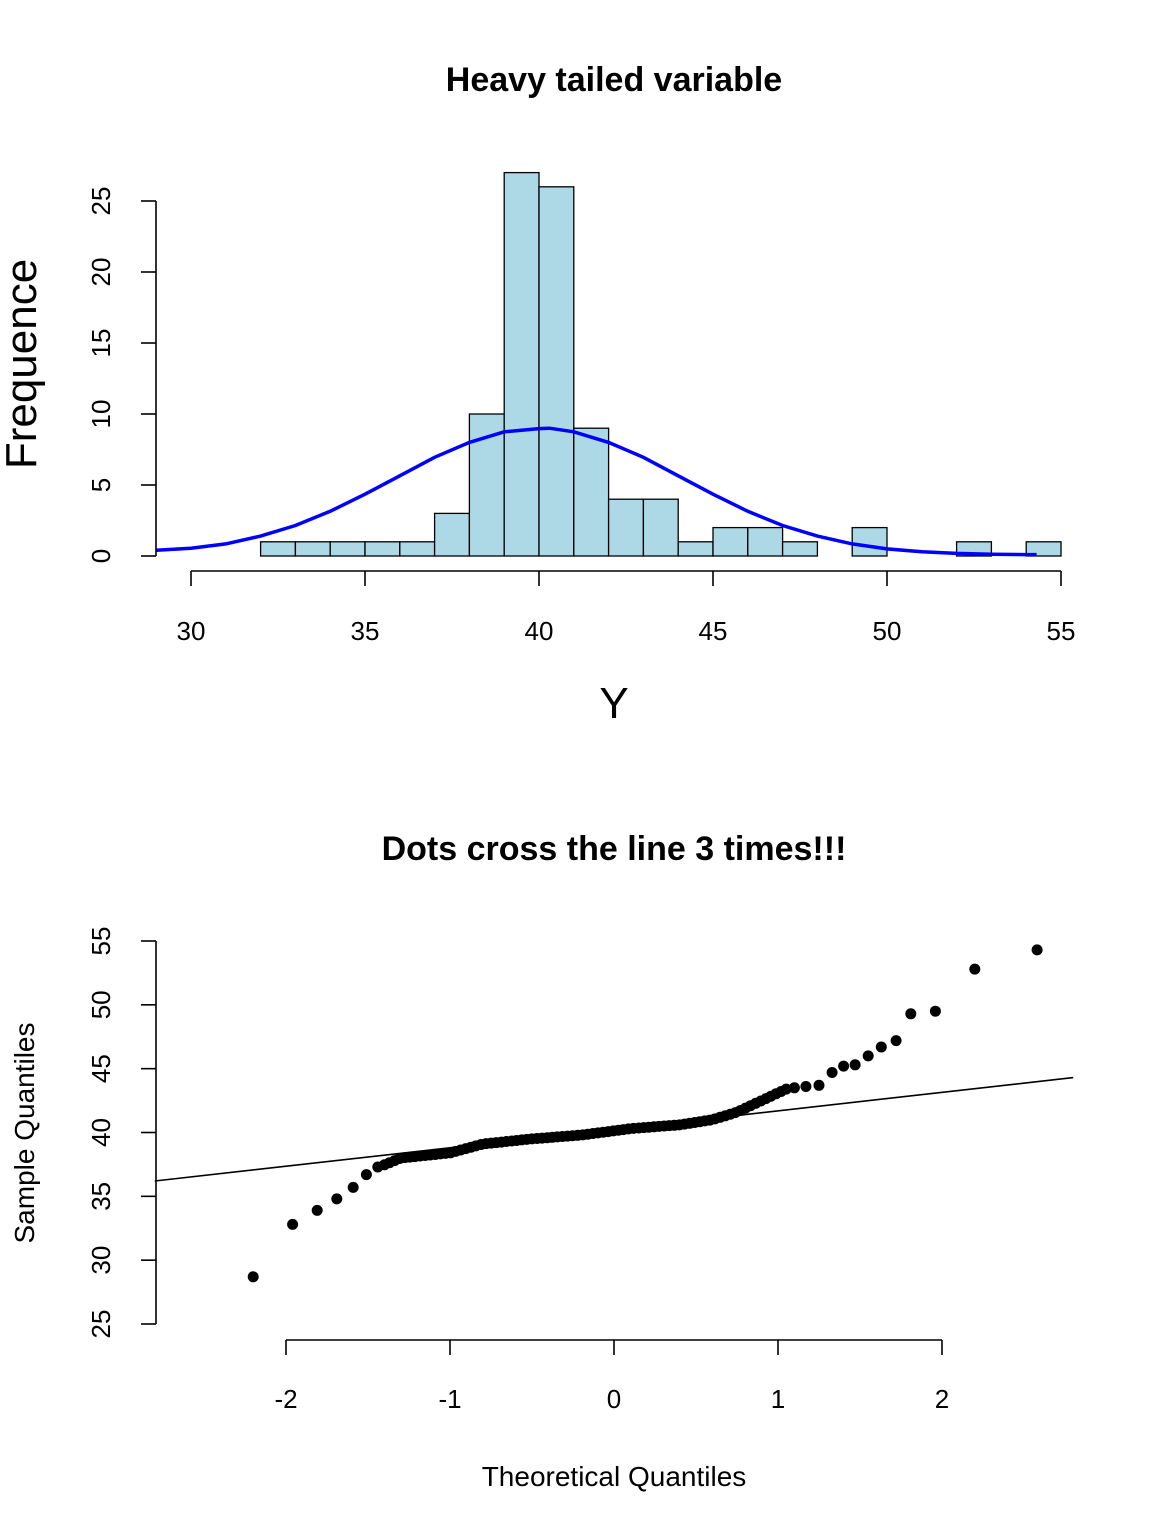 The image size is (1152, 1536). Describe the element at coordinates (614, 1399) in the screenshot. I see `qq-x-tick-label: 0` at that location.